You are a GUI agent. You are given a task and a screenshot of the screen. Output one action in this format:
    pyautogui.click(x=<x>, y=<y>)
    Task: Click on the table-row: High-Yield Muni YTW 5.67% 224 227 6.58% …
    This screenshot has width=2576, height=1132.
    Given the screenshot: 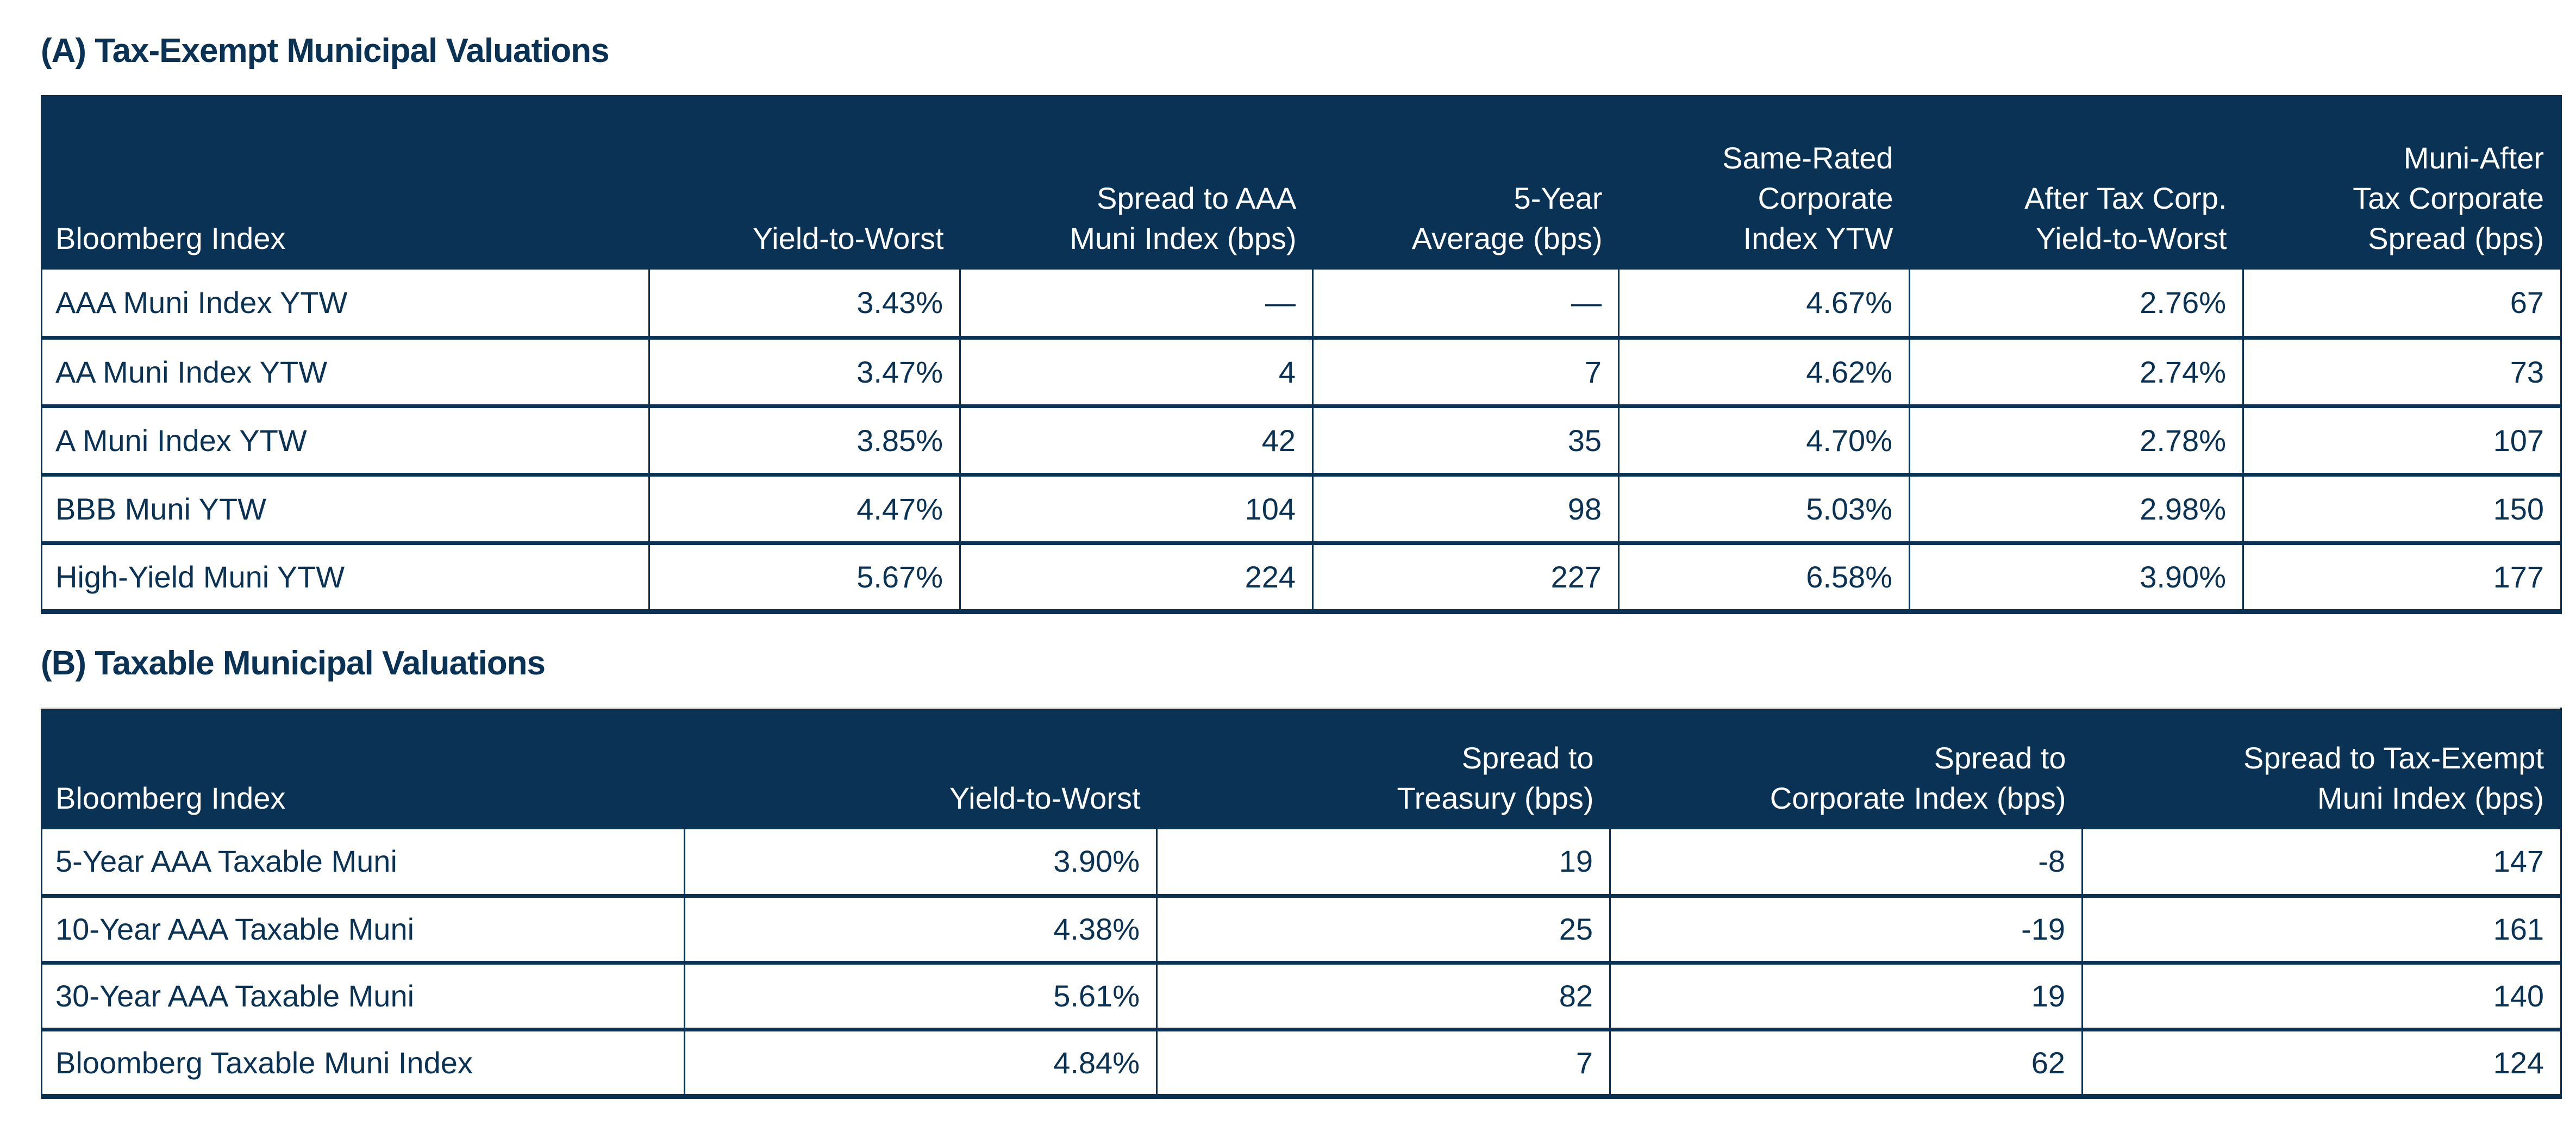 What is the action you would take?
    pyautogui.click(x=1301, y=576)
    